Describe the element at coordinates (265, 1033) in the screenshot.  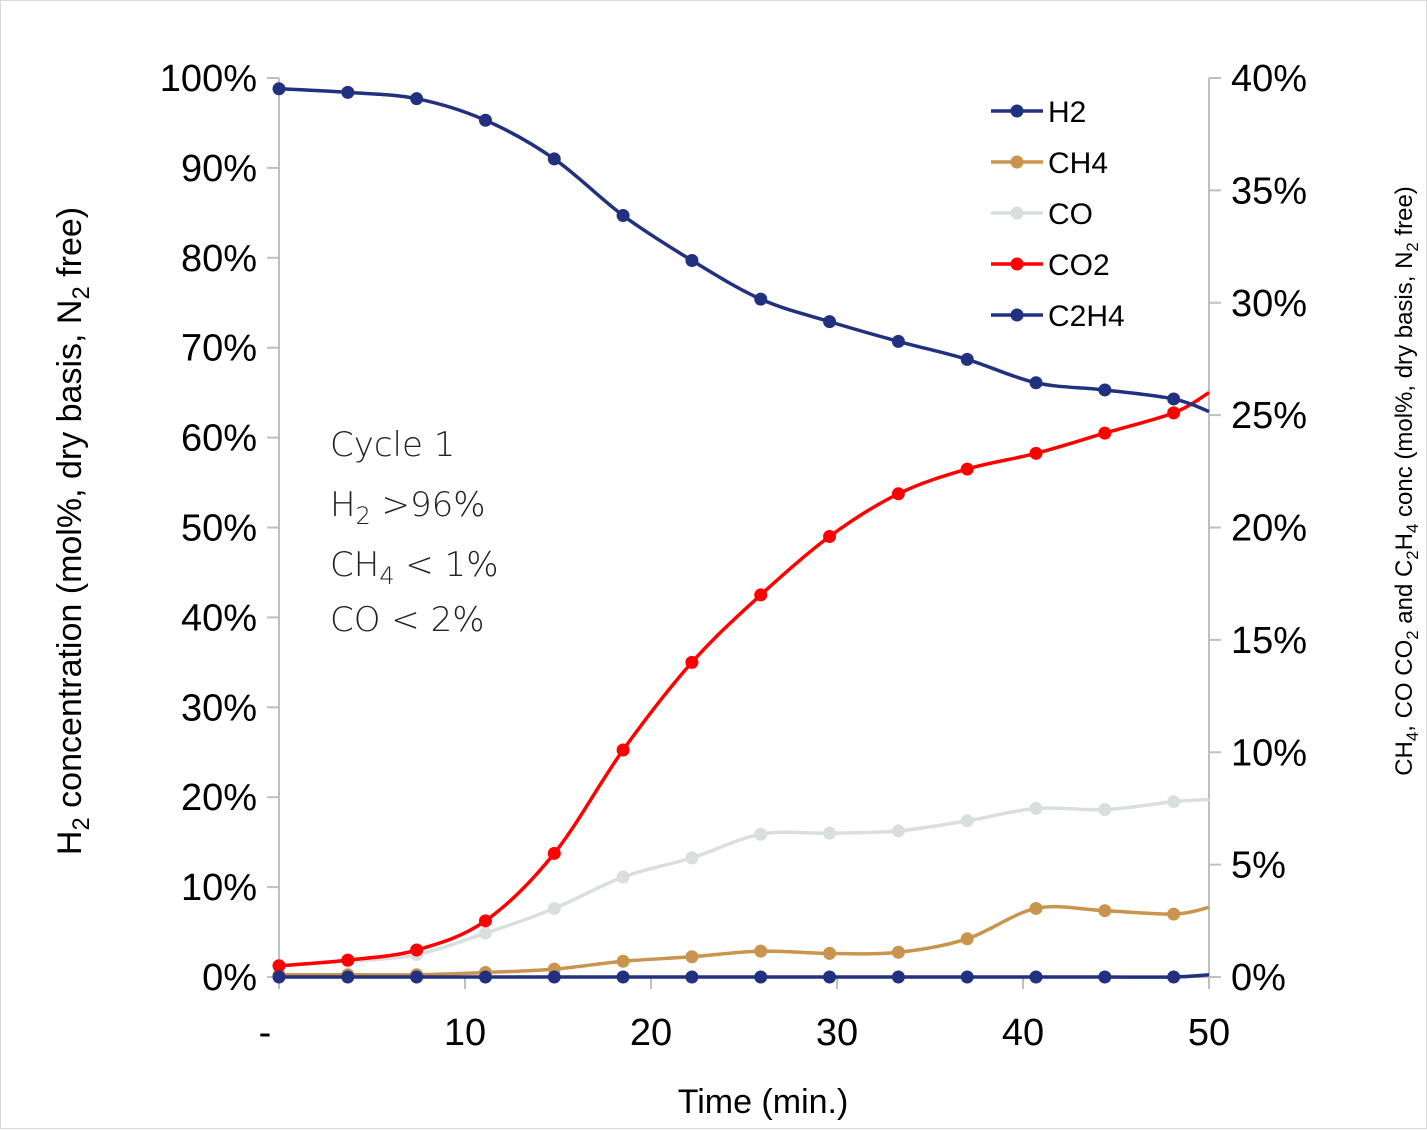
I see `x-tick-label: -` at that location.